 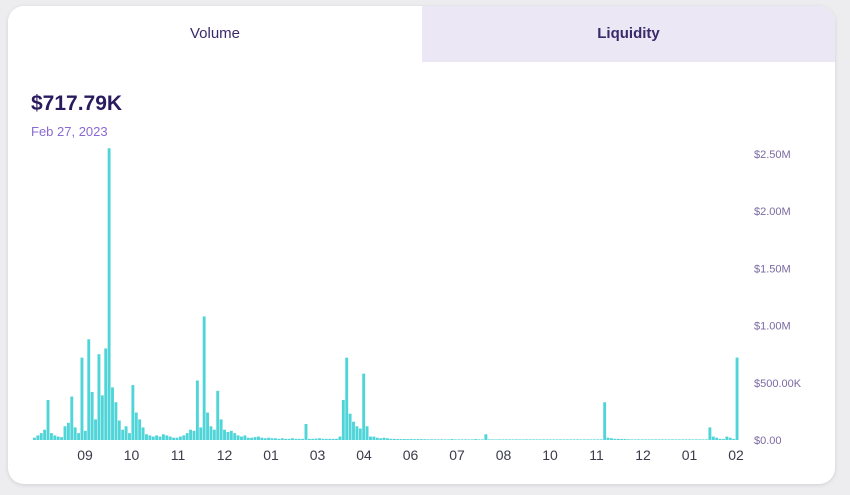 What do you see at coordinates (550, 455) in the screenshot?
I see `x-tick-label: 10` at bounding box center [550, 455].